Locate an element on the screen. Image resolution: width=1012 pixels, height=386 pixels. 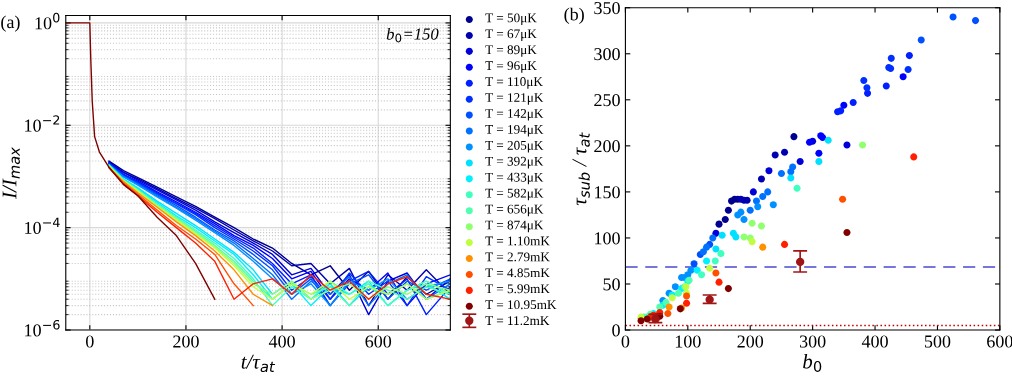
legend-label: T = 5.99mK is located at coordinates (517, 289).